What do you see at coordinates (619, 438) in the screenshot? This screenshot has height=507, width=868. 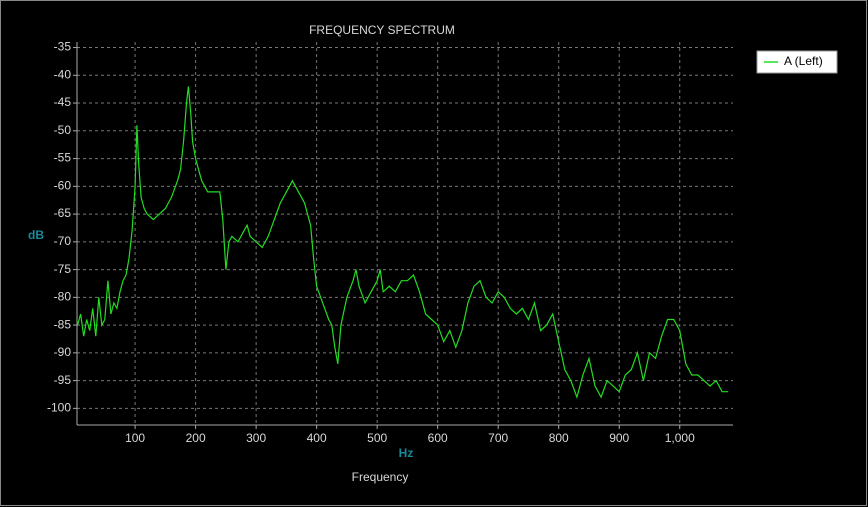 I see `x-tick-label: 900` at bounding box center [619, 438].